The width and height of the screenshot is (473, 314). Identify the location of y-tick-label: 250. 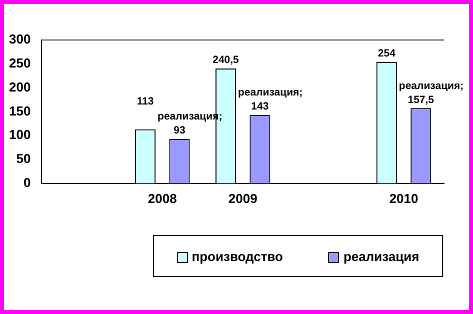
(19, 62).